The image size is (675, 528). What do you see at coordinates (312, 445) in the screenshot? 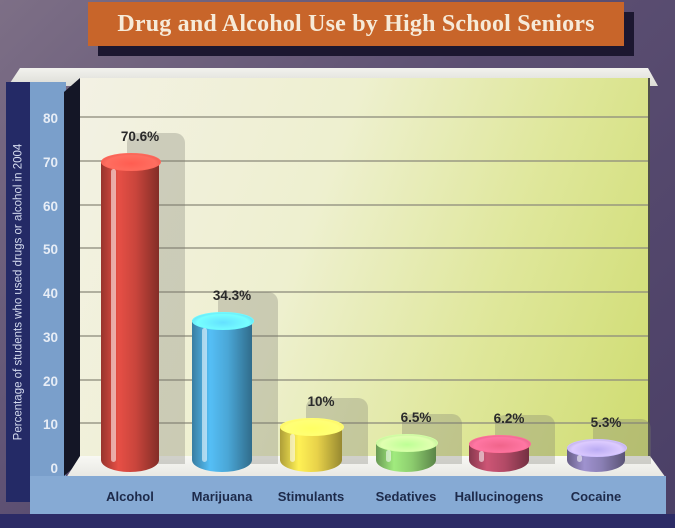
I see `bar-stimulants` at bounding box center [312, 445].